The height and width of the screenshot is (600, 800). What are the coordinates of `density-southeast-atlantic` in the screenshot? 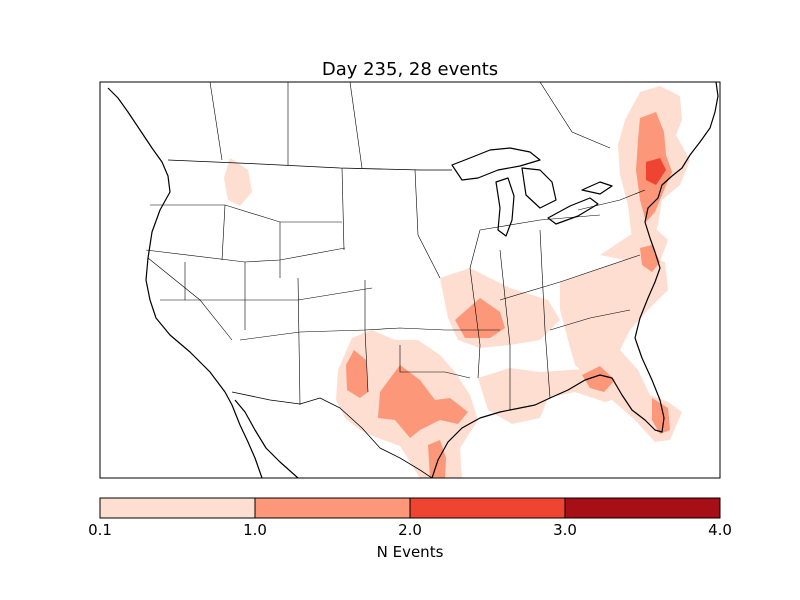 It's located at (621, 348).